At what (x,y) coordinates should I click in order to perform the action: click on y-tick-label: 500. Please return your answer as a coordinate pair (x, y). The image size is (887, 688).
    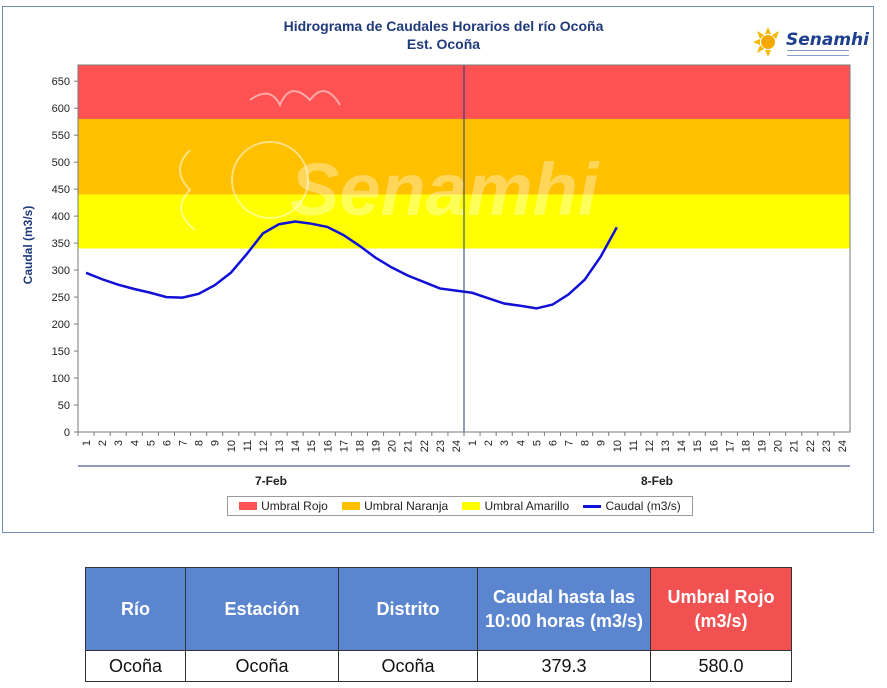
    Looking at the image, I should click on (61, 163).